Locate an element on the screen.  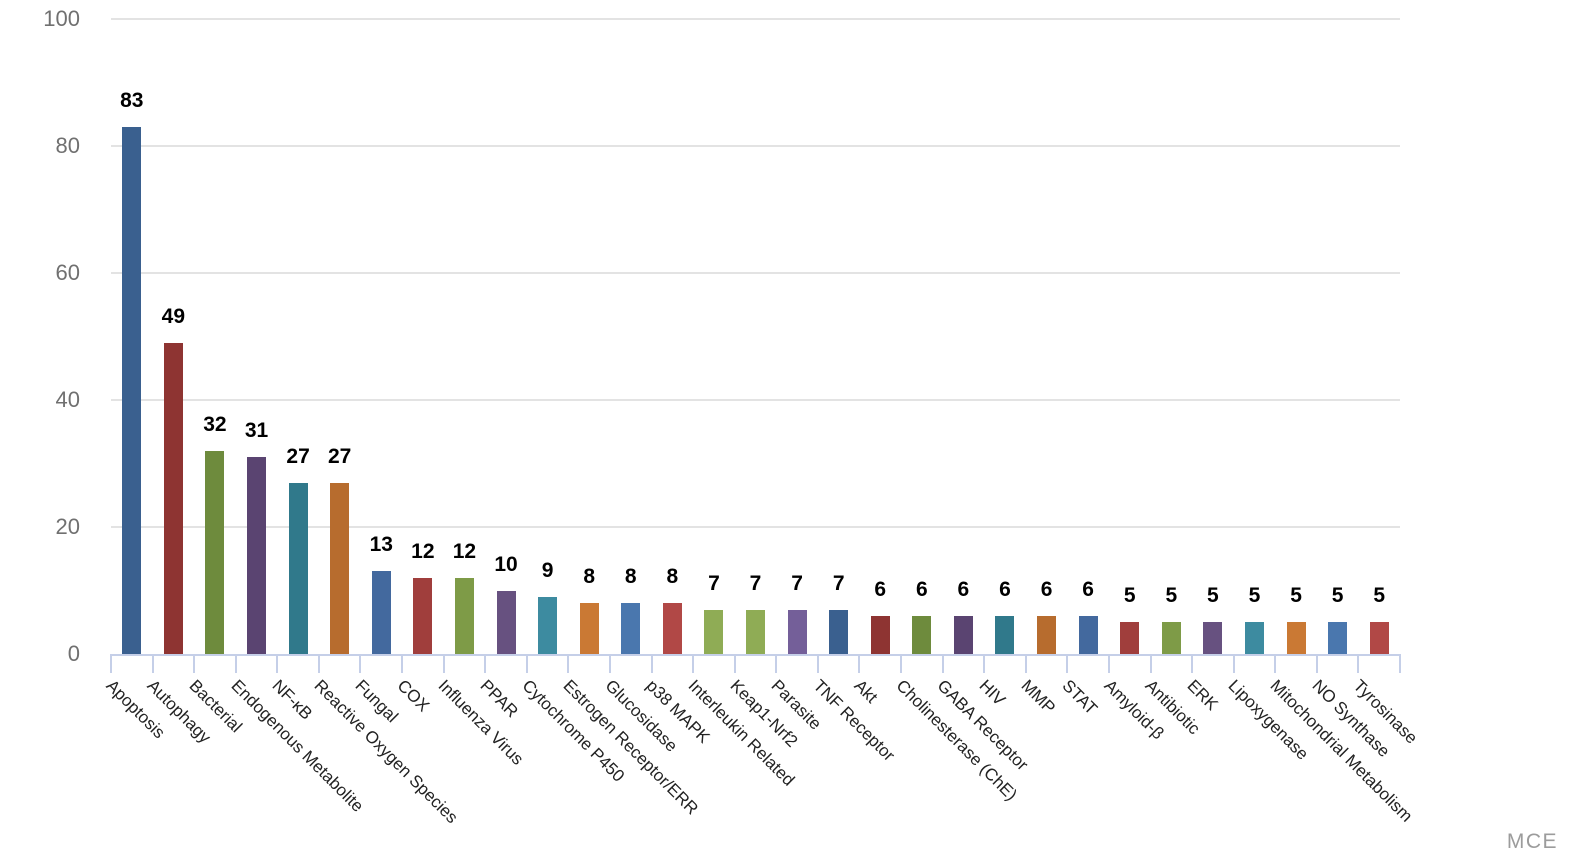
bar-glucosidase is located at coordinates (631, 628).